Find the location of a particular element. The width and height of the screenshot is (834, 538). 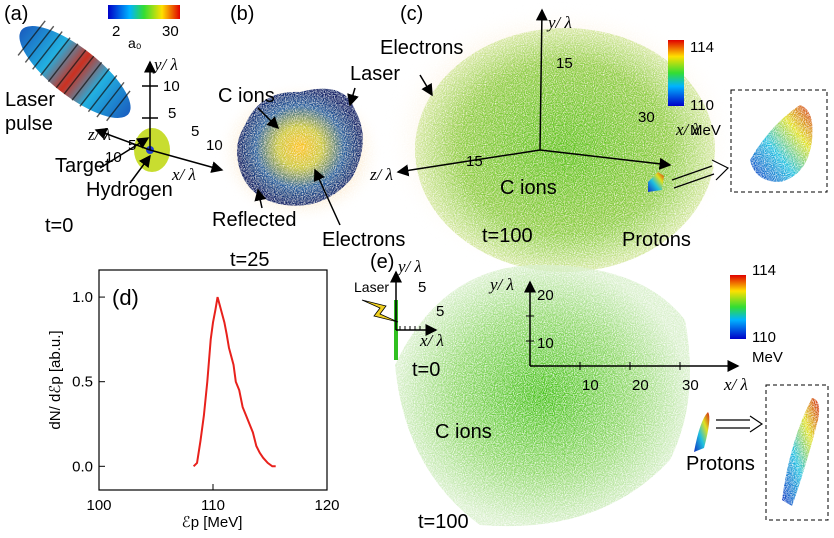

panel-label: (b) is located at coordinates (242, 14).